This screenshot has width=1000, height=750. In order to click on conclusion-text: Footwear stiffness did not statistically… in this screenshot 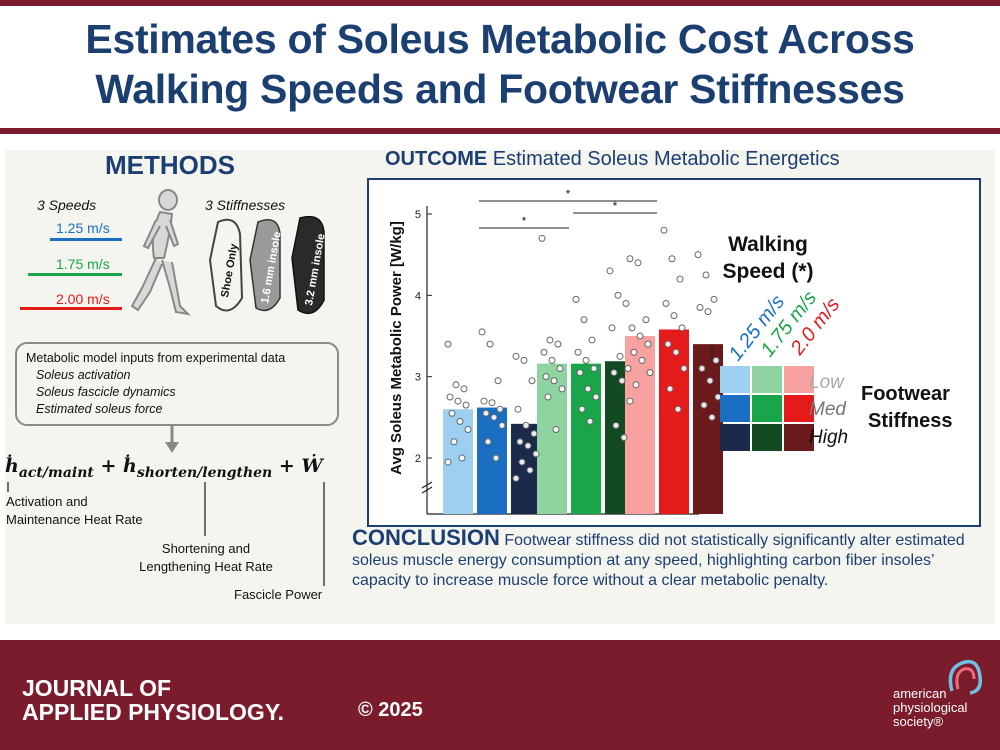, I will do `click(658, 560)`.